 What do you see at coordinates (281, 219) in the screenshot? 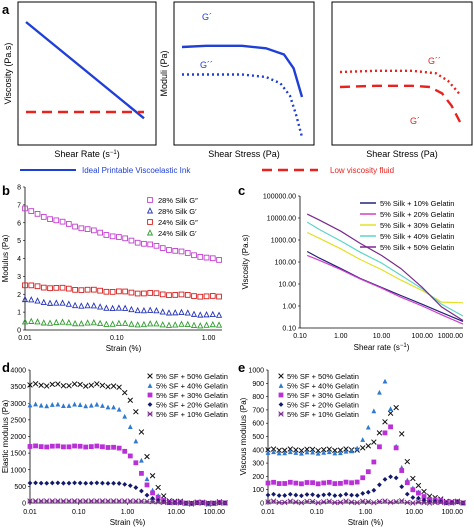
I see `c-ytick-label: 10000.00` at bounding box center [281, 219].